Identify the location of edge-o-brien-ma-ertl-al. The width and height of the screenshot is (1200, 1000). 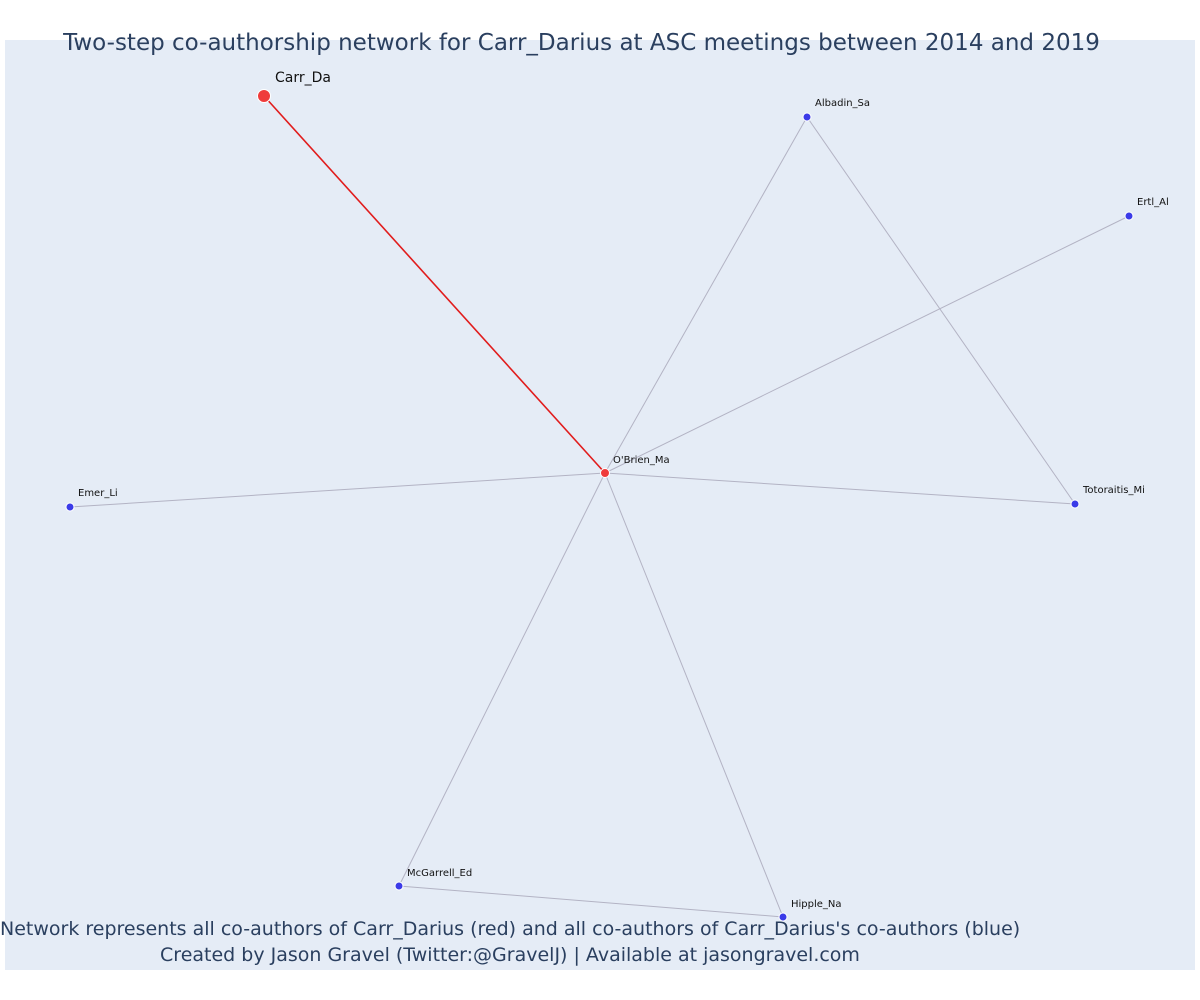
(867, 344).